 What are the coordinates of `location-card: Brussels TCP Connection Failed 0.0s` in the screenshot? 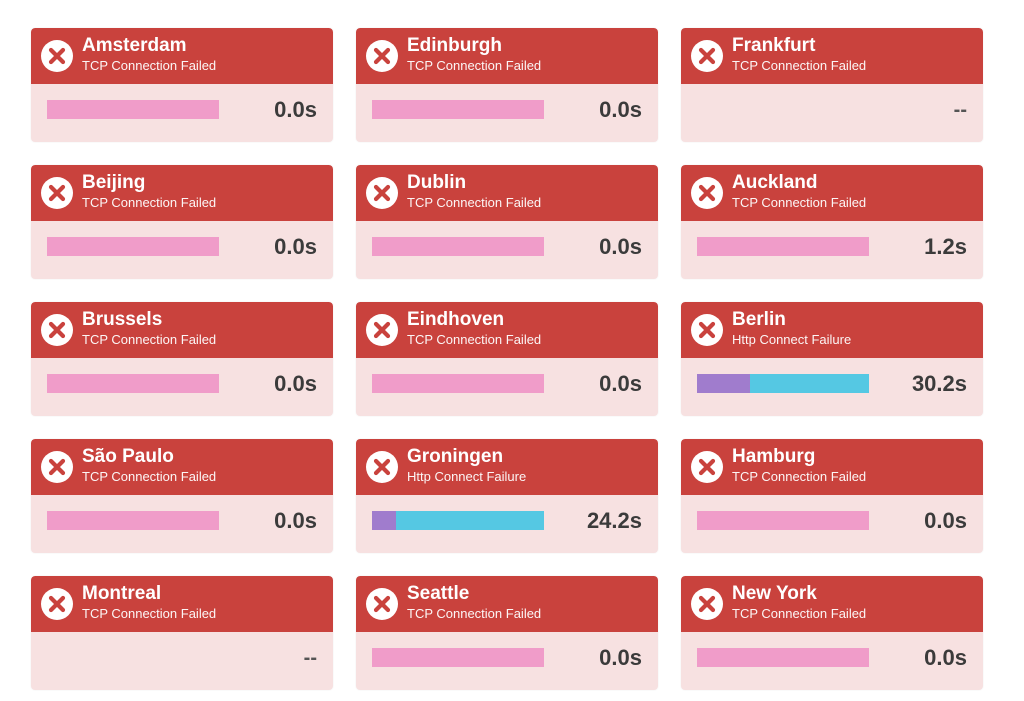 It's located at (182, 359).